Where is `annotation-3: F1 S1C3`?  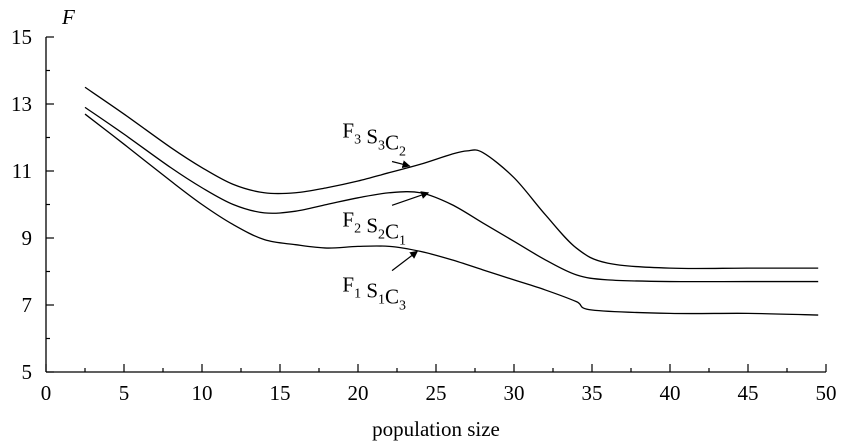 annotation-3: F1 S1C3 is located at coordinates (380, 282).